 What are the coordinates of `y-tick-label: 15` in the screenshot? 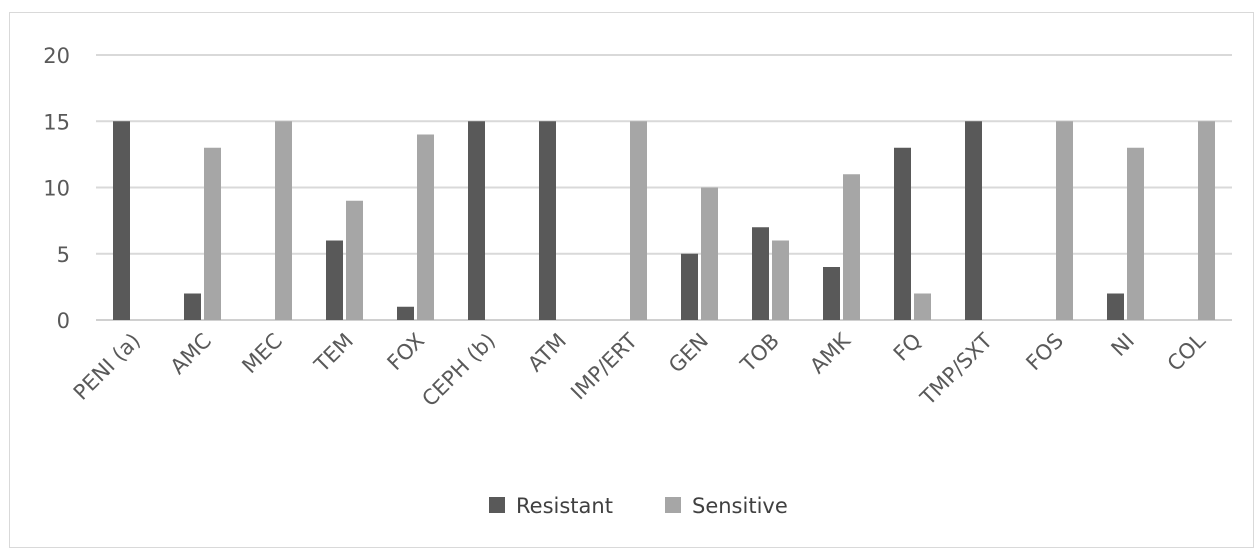 It's located at (56, 122).